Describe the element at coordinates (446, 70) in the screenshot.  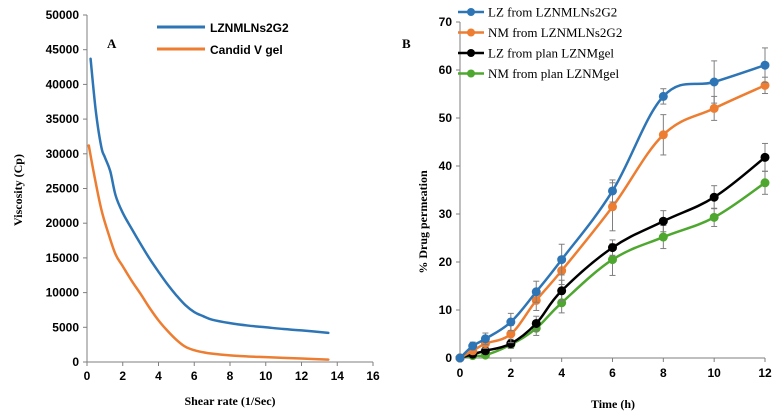
I see `y-tick-label: 60` at that location.